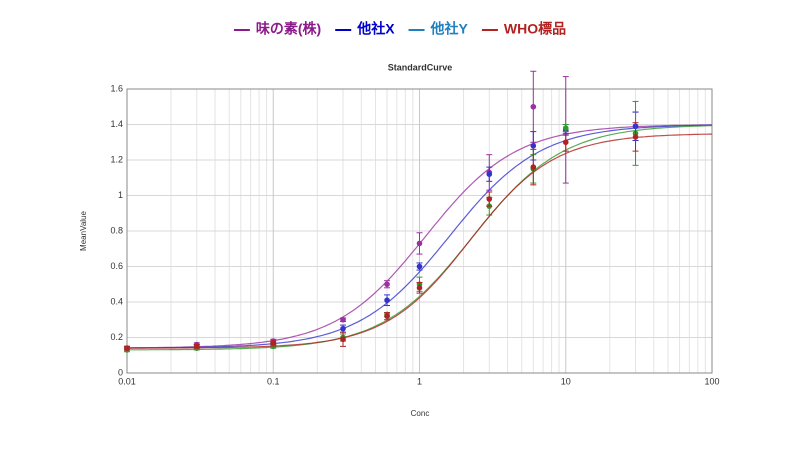  I want to click on y-tick-label: 0, so click(120, 372).